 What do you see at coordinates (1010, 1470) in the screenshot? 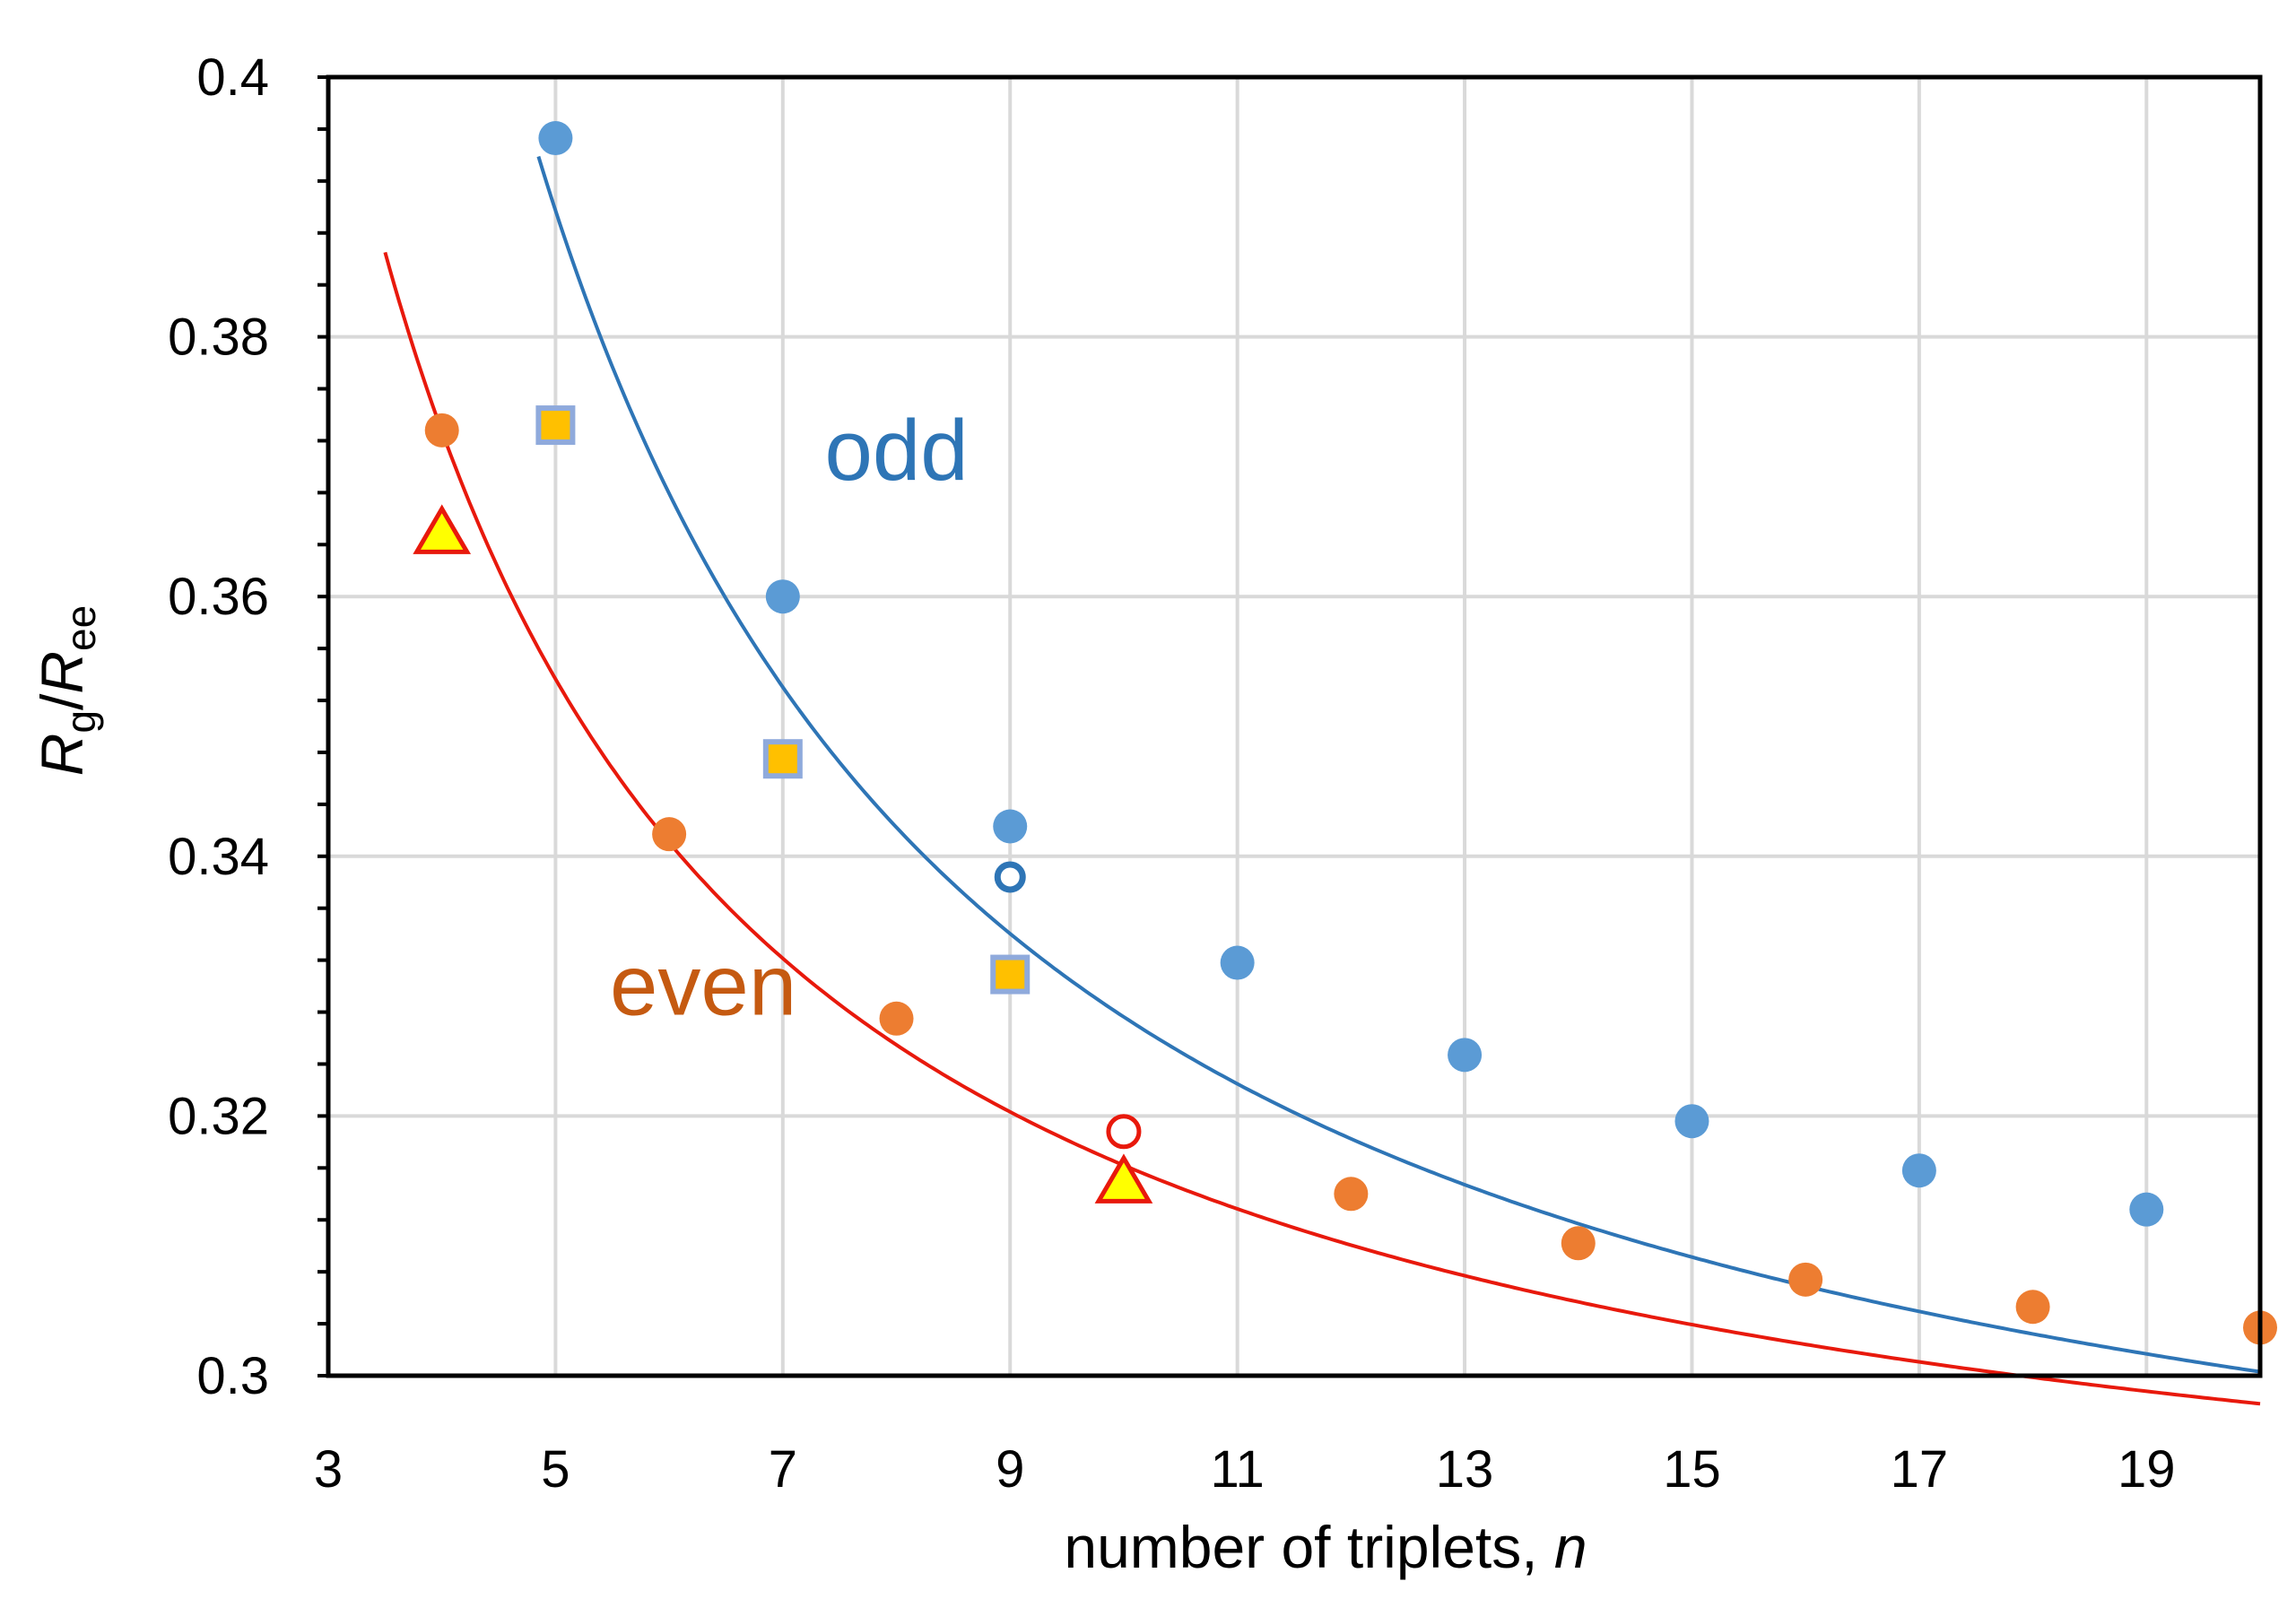
I see `x-tick-label: 9` at bounding box center [1010, 1470].